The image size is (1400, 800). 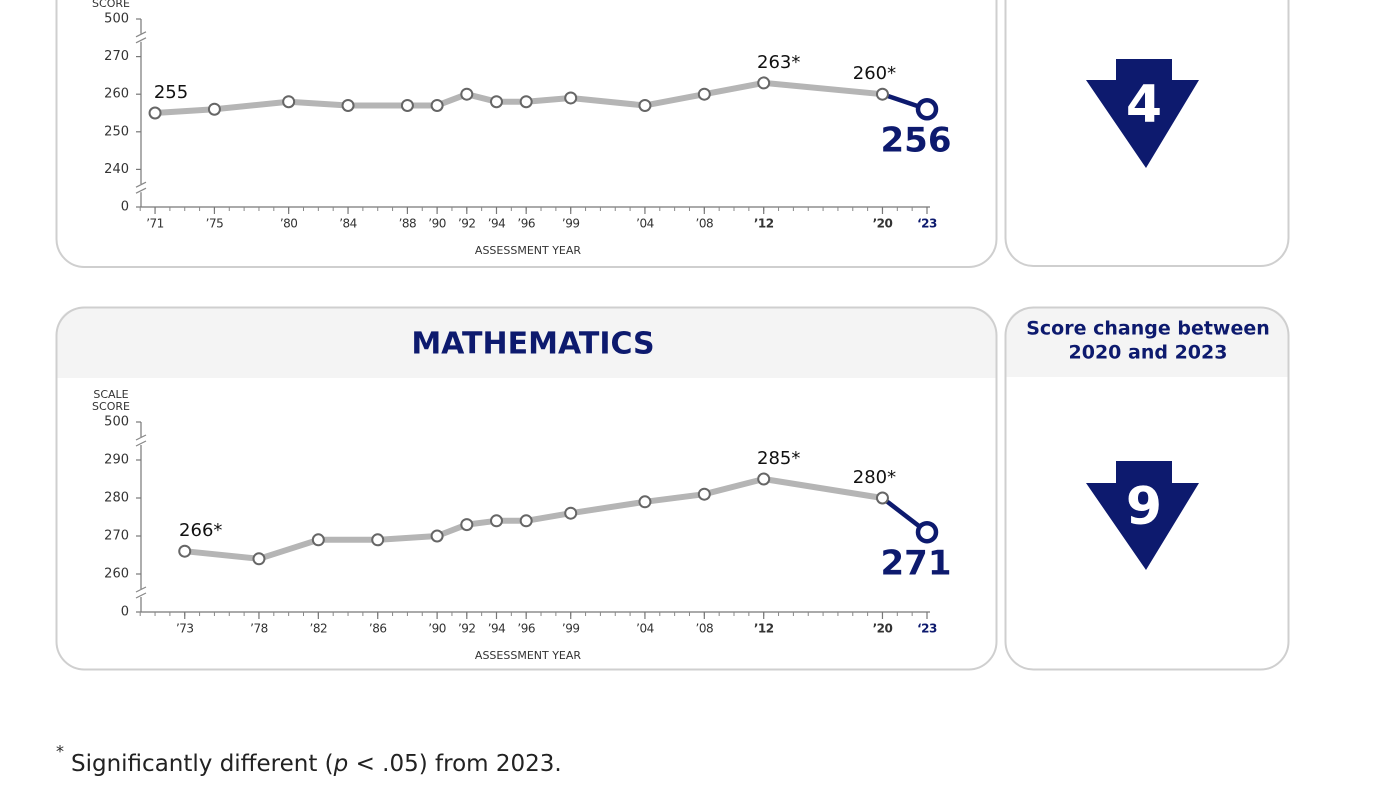 I want to click on point-highlight, so click(x=927, y=109).